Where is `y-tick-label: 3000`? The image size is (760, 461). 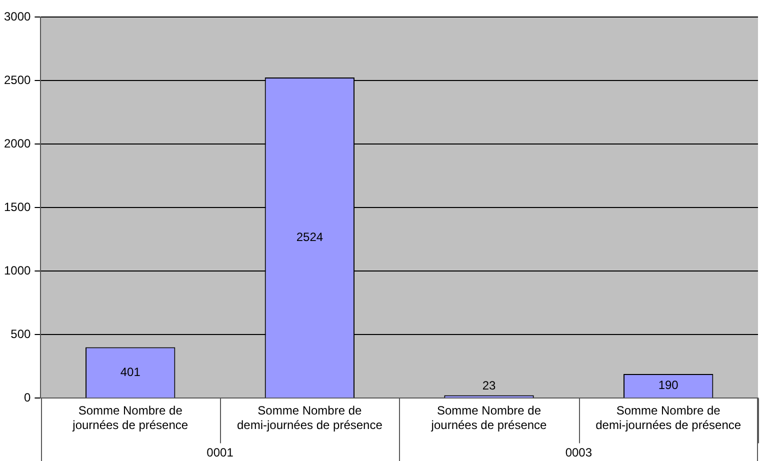
y-tick-label: 3000 is located at coordinates (18, 16).